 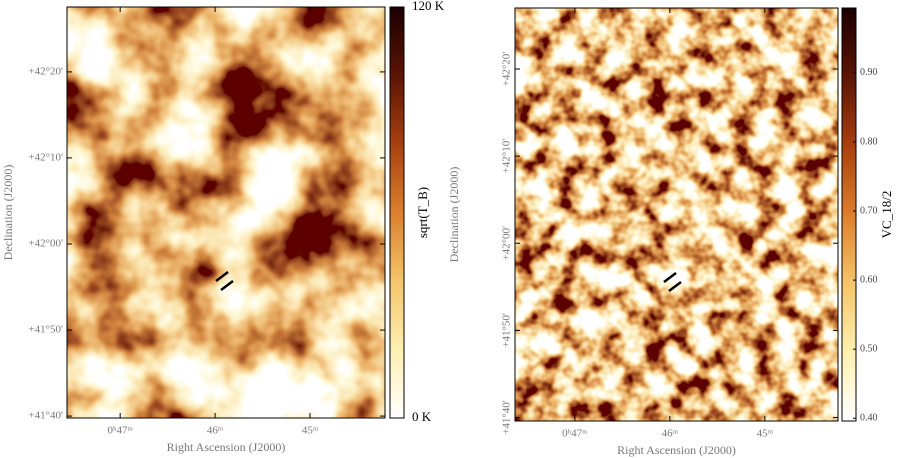 What do you see at coordinates (869, 418) in the screenshot?
I see `colorbar-tick-label: 0.40` at bounding box center [869, 418].